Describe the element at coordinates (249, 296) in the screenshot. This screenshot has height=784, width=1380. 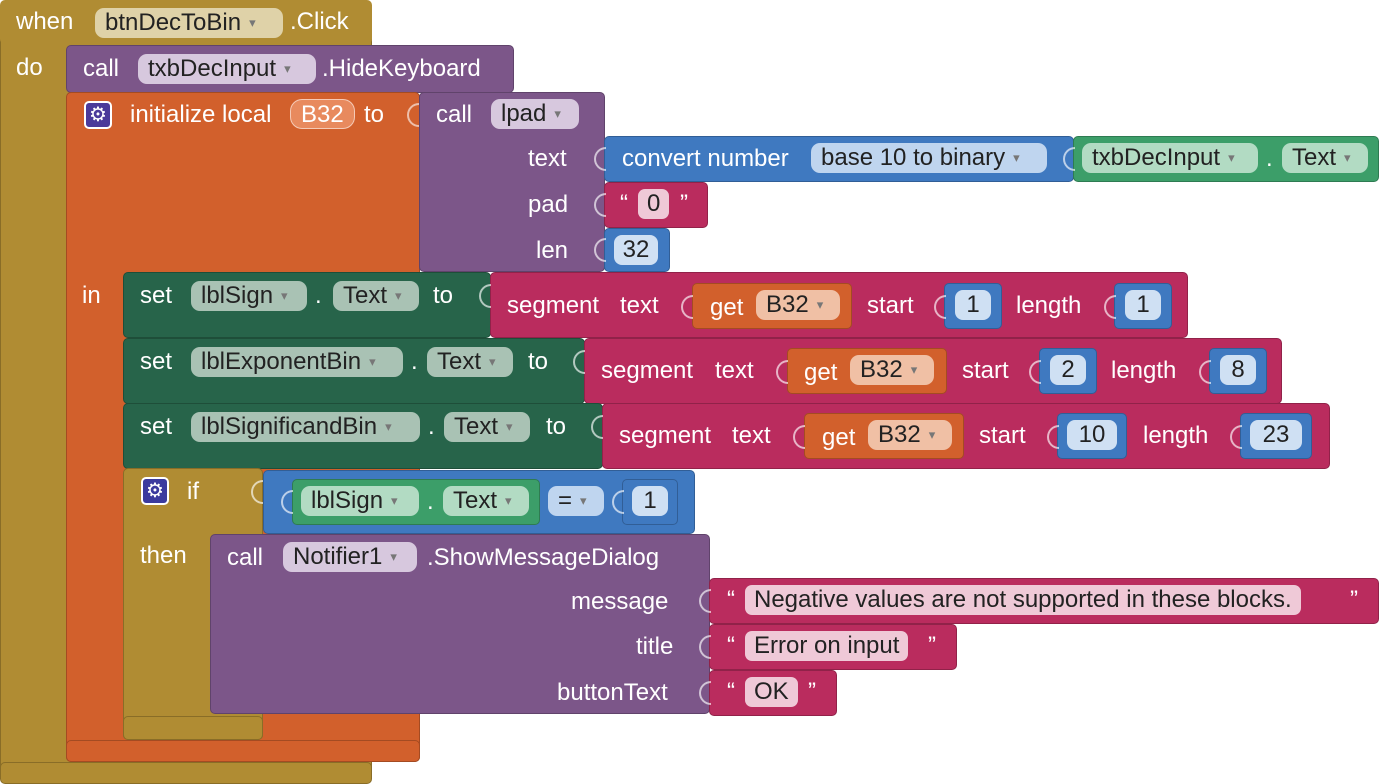
I see `setter-component-dropdown: lblSign ▾` at that location.